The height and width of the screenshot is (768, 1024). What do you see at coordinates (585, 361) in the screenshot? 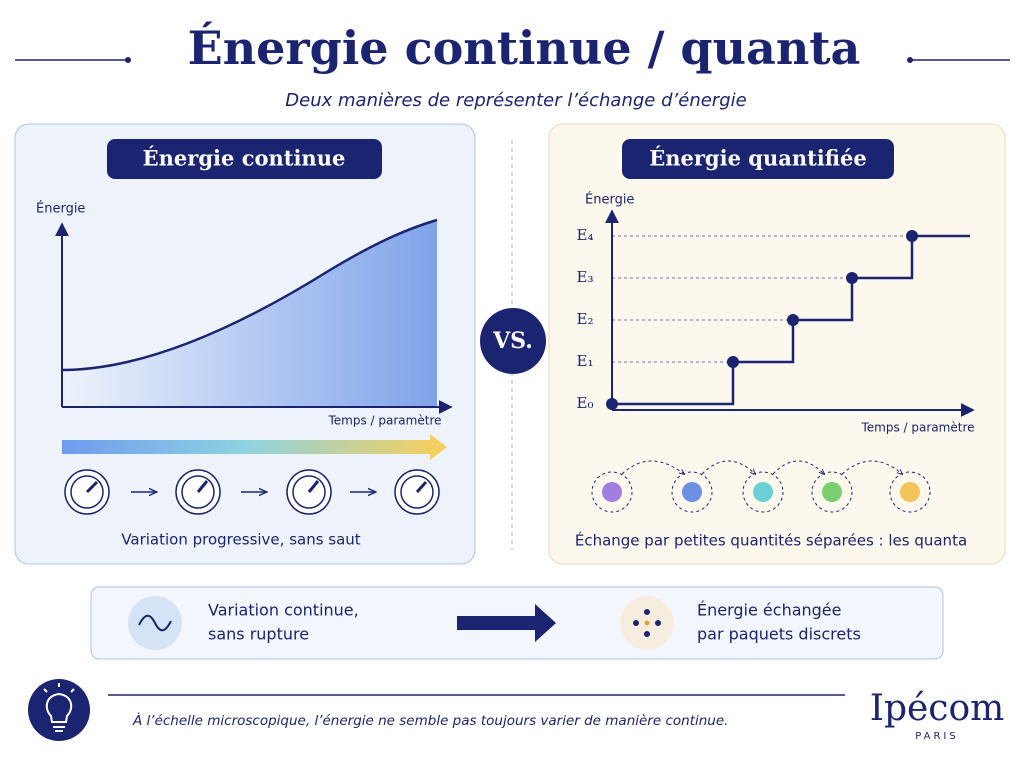
I see `level-label: E₁` at bounding box center [585, 361].